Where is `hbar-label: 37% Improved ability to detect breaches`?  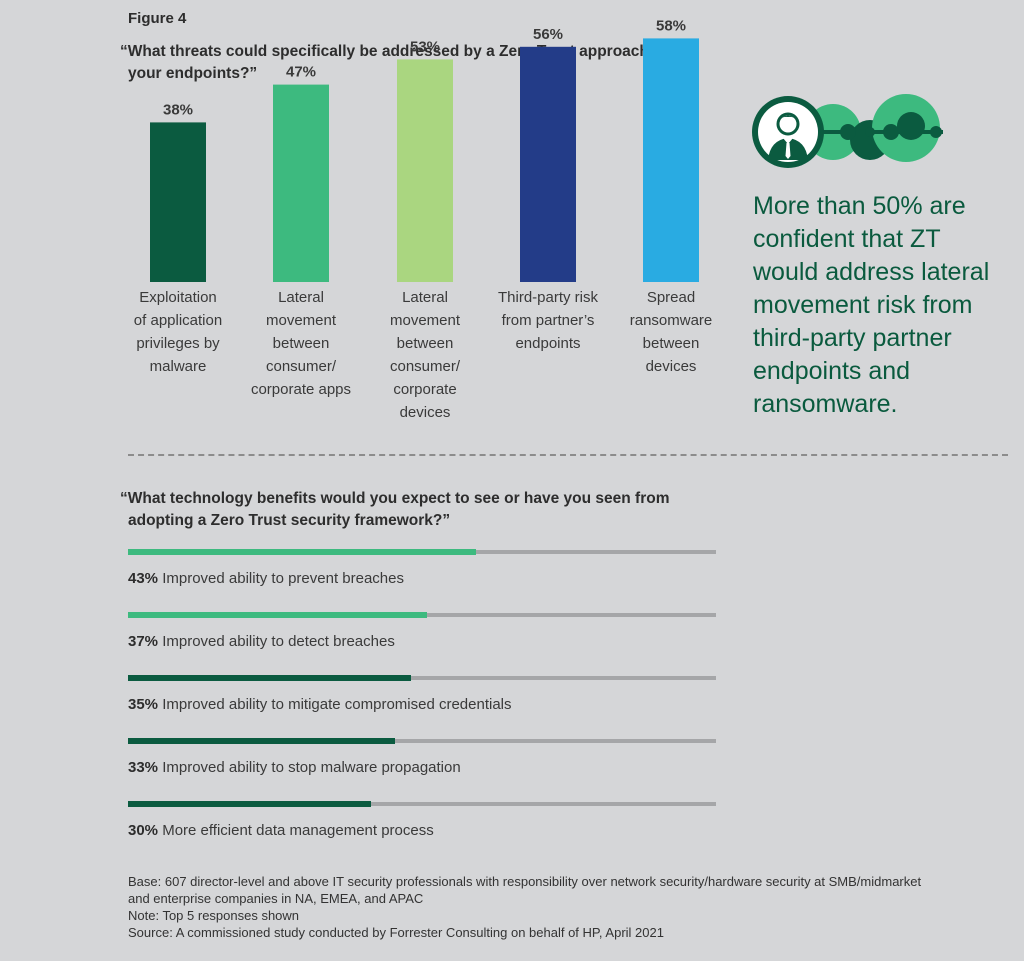
hbar-label: 37% Improved ability to detect breaches is located at coordinates (261, 641).